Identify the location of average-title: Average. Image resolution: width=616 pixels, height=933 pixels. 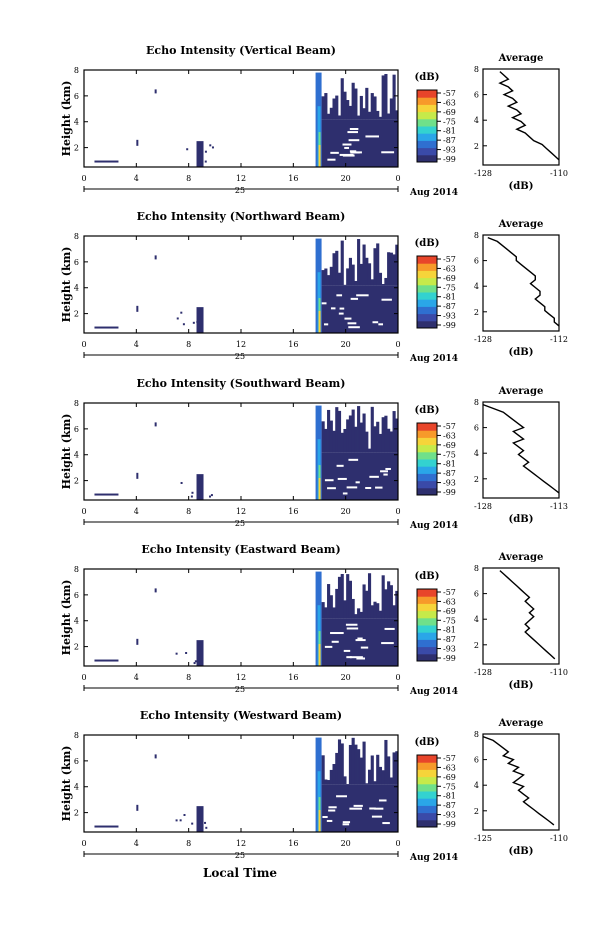
(521, 224).